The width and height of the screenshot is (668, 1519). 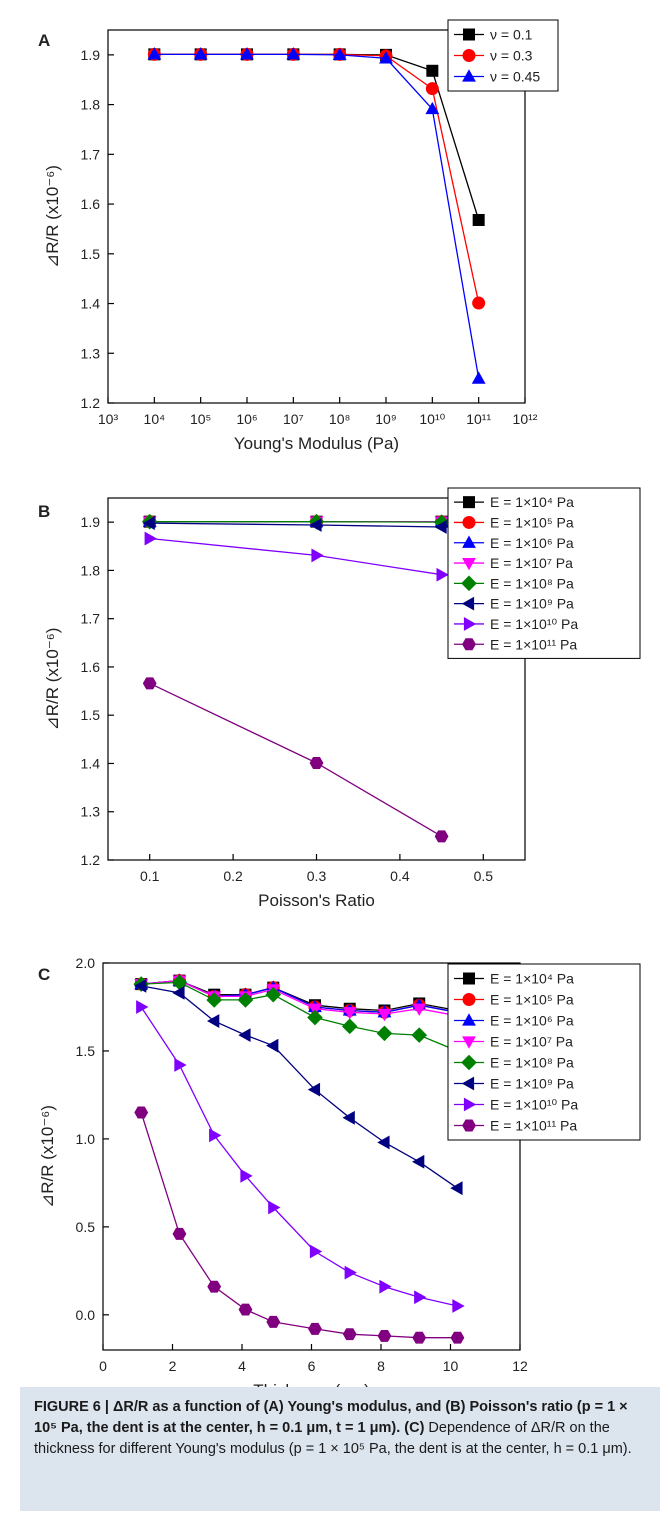 I want to click on x-tick-label: 6, so click(x=312, y=1366).